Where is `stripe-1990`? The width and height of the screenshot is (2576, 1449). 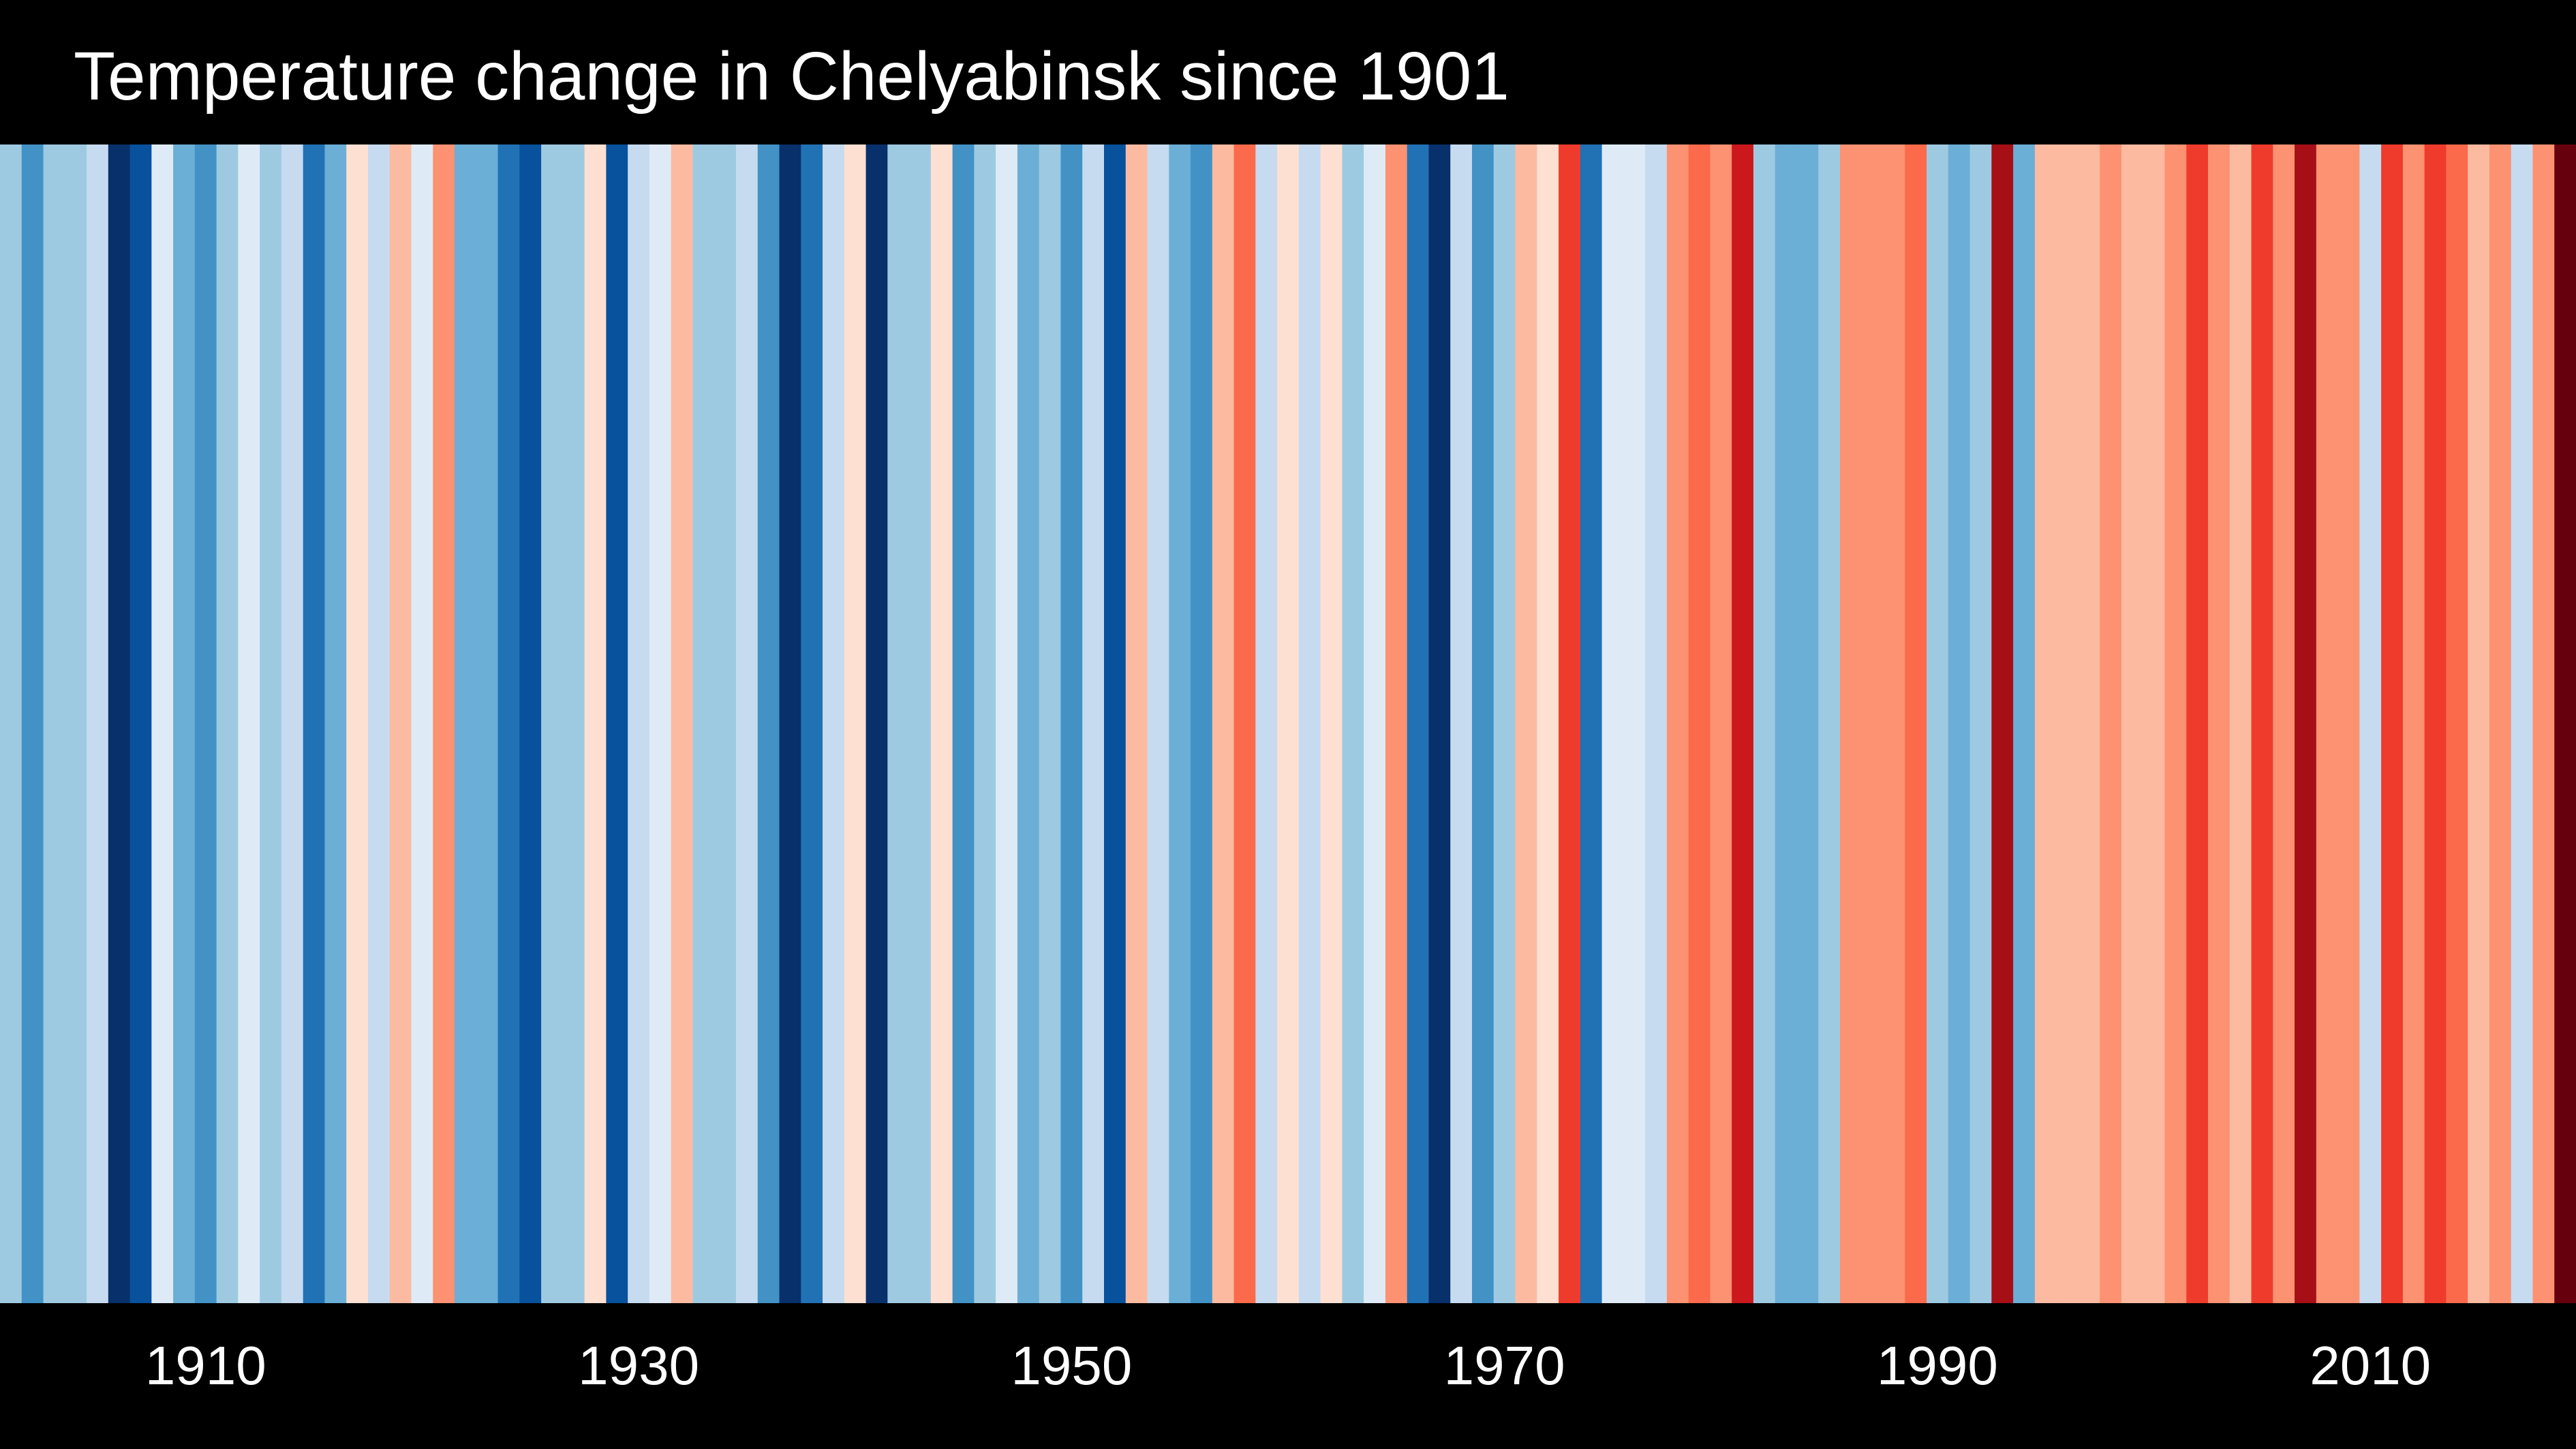
stripe-1990 is located at coordinates (1938, 723).